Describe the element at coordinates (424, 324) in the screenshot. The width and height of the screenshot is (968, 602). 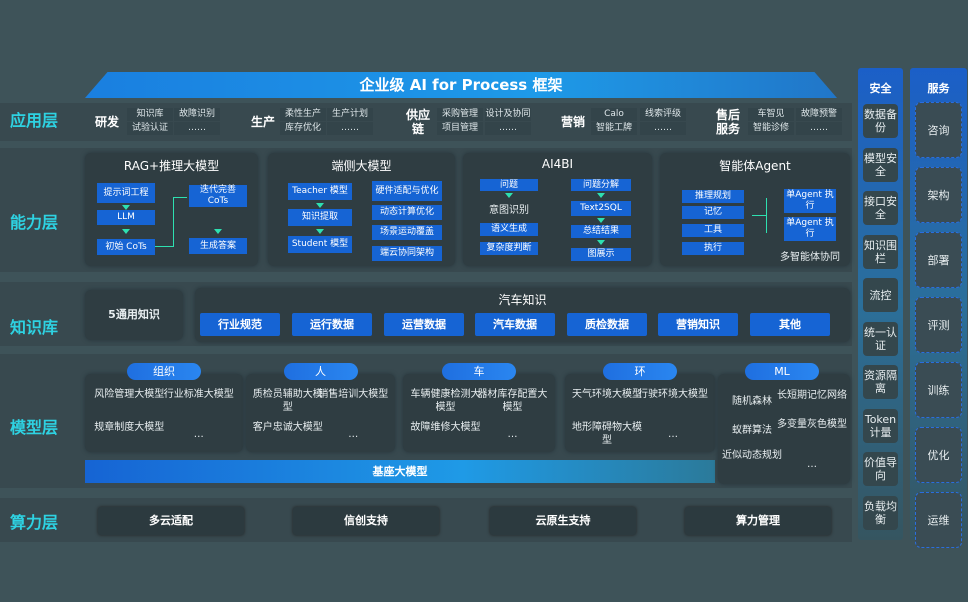
I see `knowledge-pill: 运营数据` at that location.